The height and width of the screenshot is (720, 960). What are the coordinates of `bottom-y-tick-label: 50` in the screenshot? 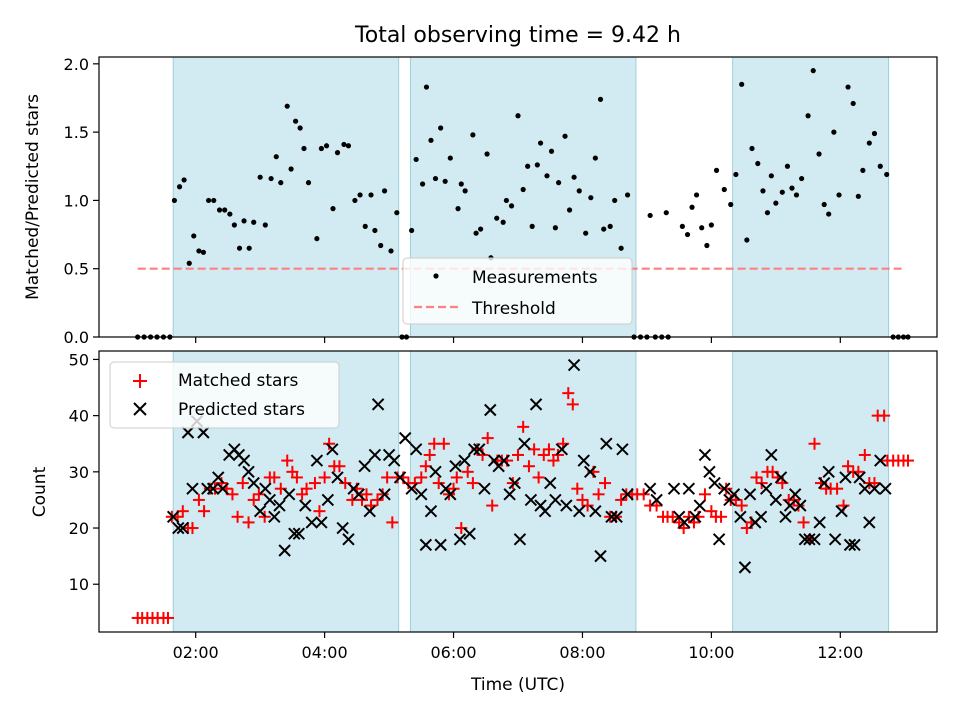 It's located at (79, 359).